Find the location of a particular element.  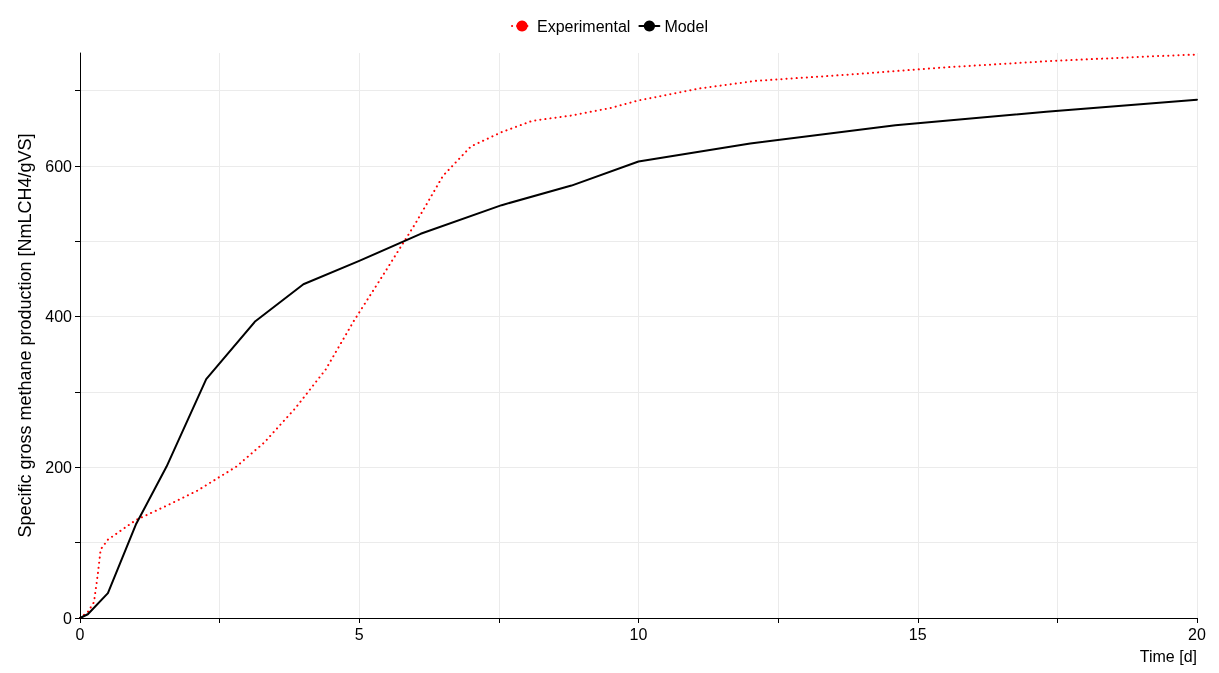

legend-label: Experimental is located at coordinates (584, 26).